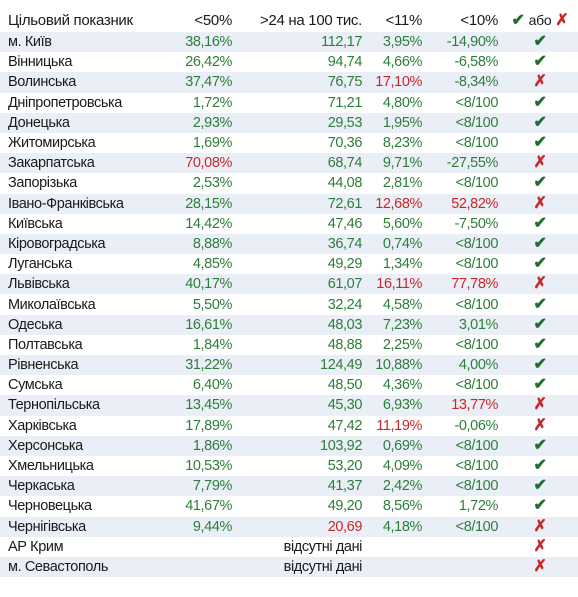 This screenshot has width=578, height=597. What do you see at coordinates (192, 385) in the screenshot?
I see `value-cell-1: 6,40%` at bounding box center [192, 385].